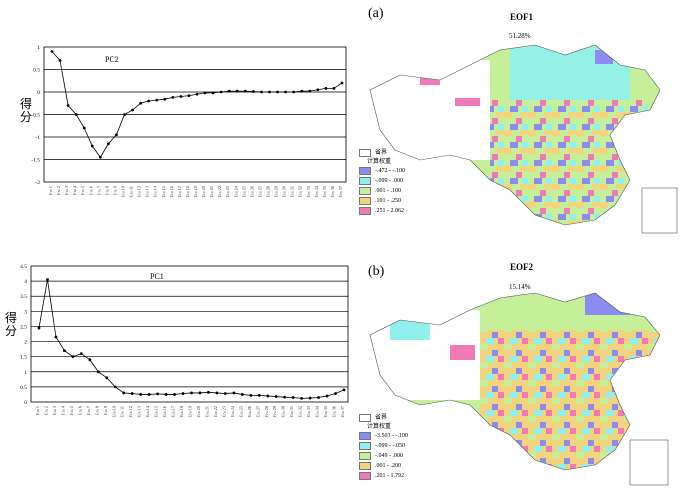 The image size is (698, 493). Describe the element at coordinates (251, 191) in the screenshot. I see `pc2-xtick-label: Era 26` at that location.